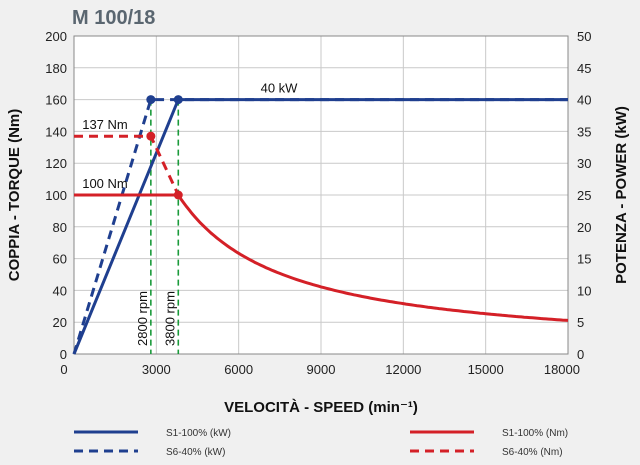 Image resolution: width=640 pixels, height=465 pixels. What do you see at coordinates (56, 68) in the screenshot?
I see `y-left-tick-label: 180` at bounding box center [56, 68].